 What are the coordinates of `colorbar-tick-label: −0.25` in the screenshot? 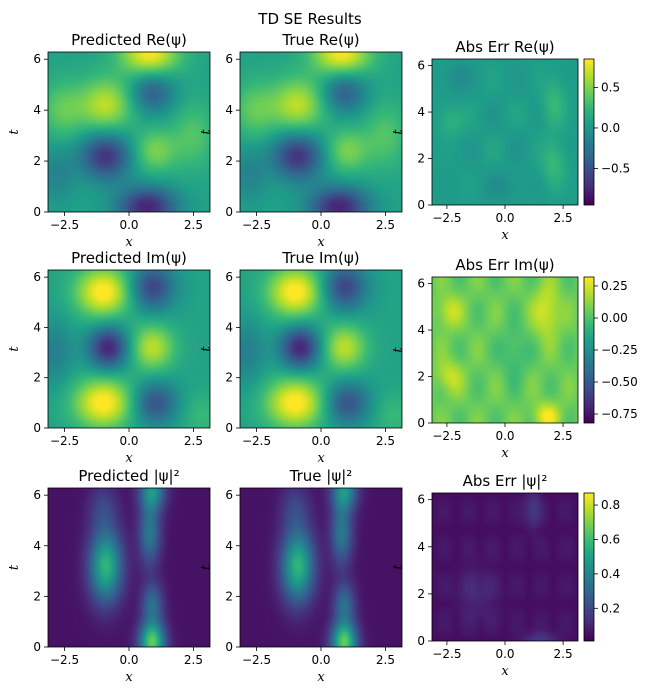 It's located at (619, 350).